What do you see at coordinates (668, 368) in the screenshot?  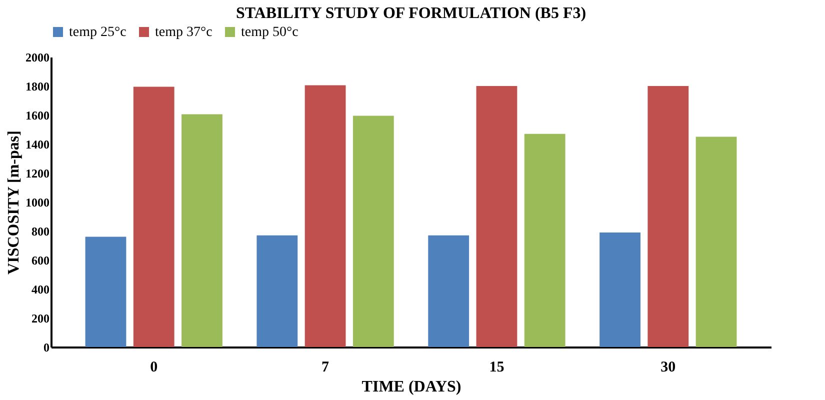 I see `x-tick-label: 30` at bounding box center [668, 368].